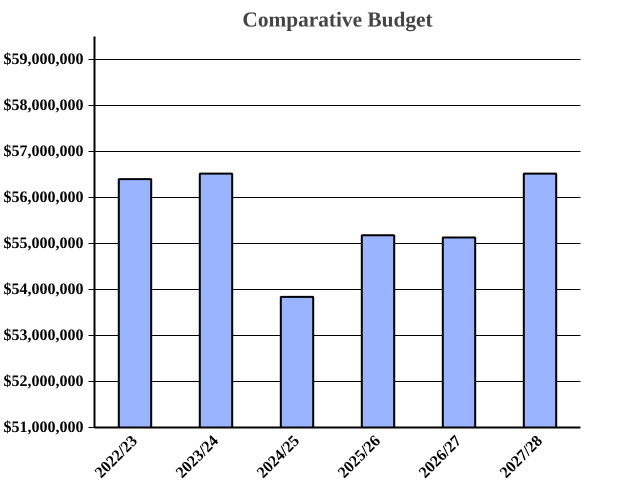 The width and height of the screenshot is (638, 503). Describe the element at coordinates (44, 289) in the screenshot. I see `y-tick-label: $54,000,000` at that location.